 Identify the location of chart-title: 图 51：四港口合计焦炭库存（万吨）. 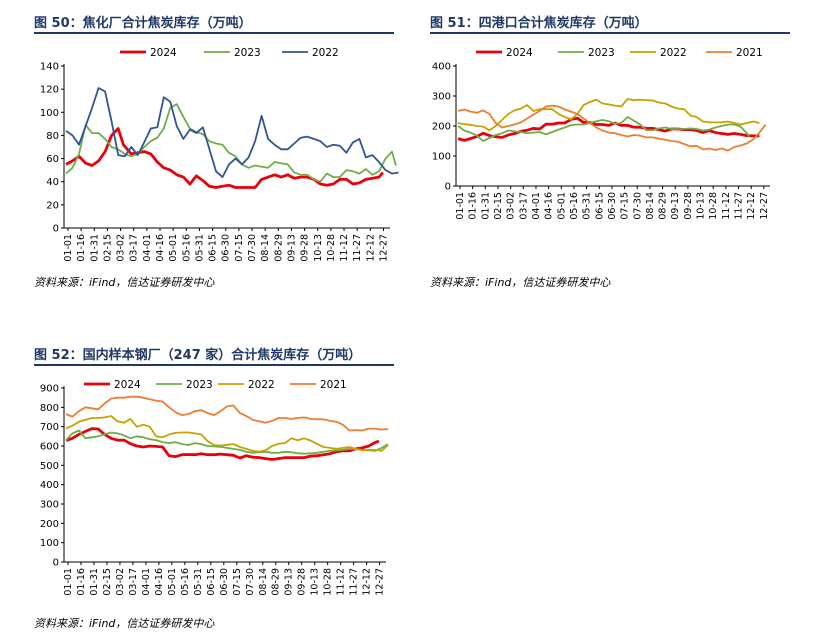
(539, 23).